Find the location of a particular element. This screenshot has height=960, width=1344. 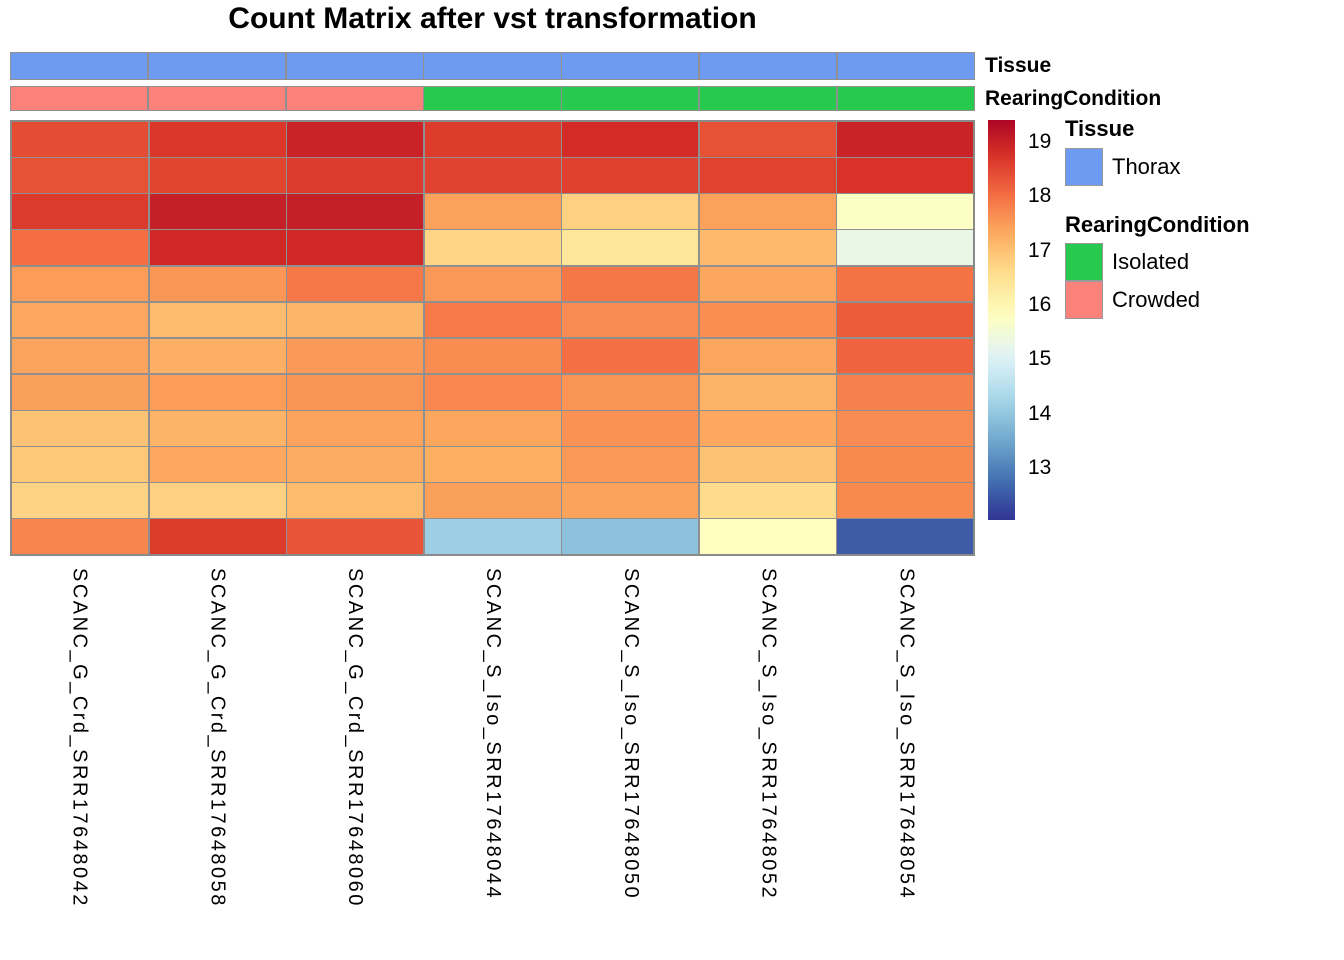

tissue-annotation-label: Tissue is located at coordinates (1018, 65).